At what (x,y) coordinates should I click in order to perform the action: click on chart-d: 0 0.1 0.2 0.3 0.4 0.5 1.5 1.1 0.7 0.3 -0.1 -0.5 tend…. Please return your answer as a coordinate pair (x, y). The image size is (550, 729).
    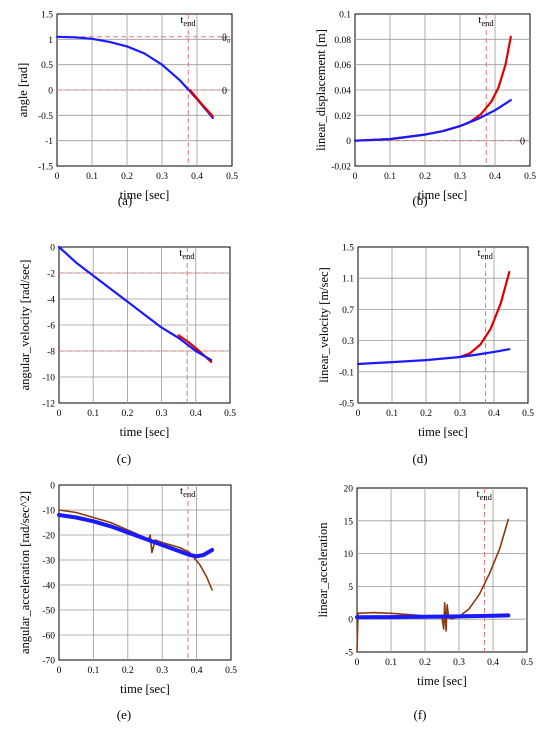
    Looking at the image, I should click on (425, 355).